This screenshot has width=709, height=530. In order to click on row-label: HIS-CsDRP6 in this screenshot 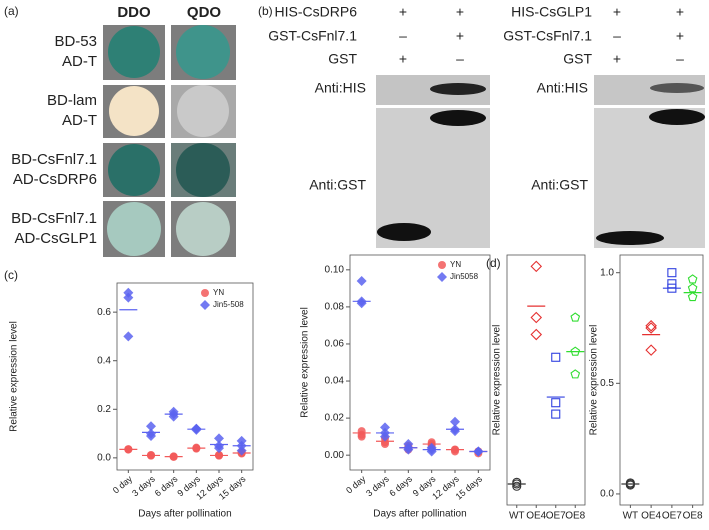, I will do `click(316, 12)`.